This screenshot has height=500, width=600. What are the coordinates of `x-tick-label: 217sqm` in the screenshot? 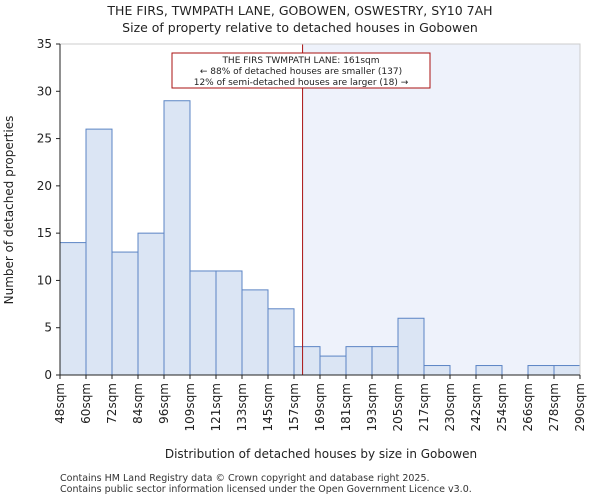 It's located at (424, 407).